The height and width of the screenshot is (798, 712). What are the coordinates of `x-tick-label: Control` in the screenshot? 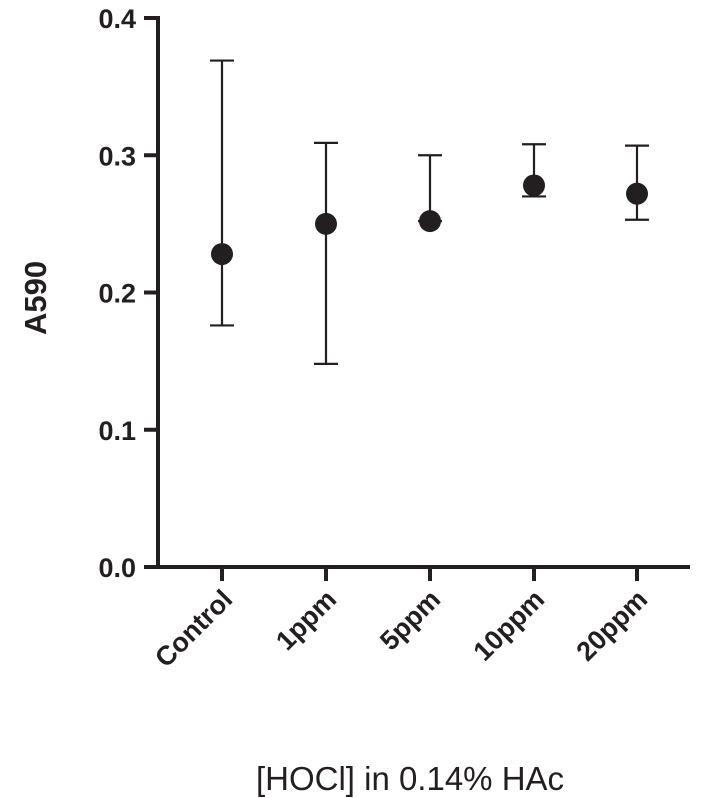 It's located at (193, 628).